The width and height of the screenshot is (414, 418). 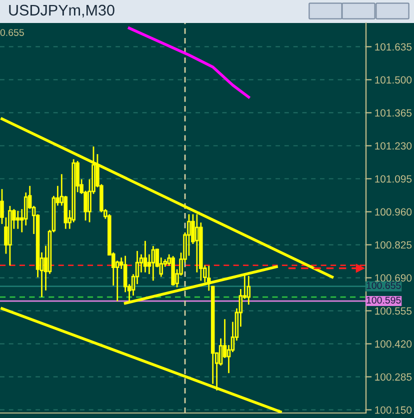 What do you see at coordinates (61, 11) in the screenshot?
I see `chart-title: USDJPYm,M30` at bounding box center [61, 11].